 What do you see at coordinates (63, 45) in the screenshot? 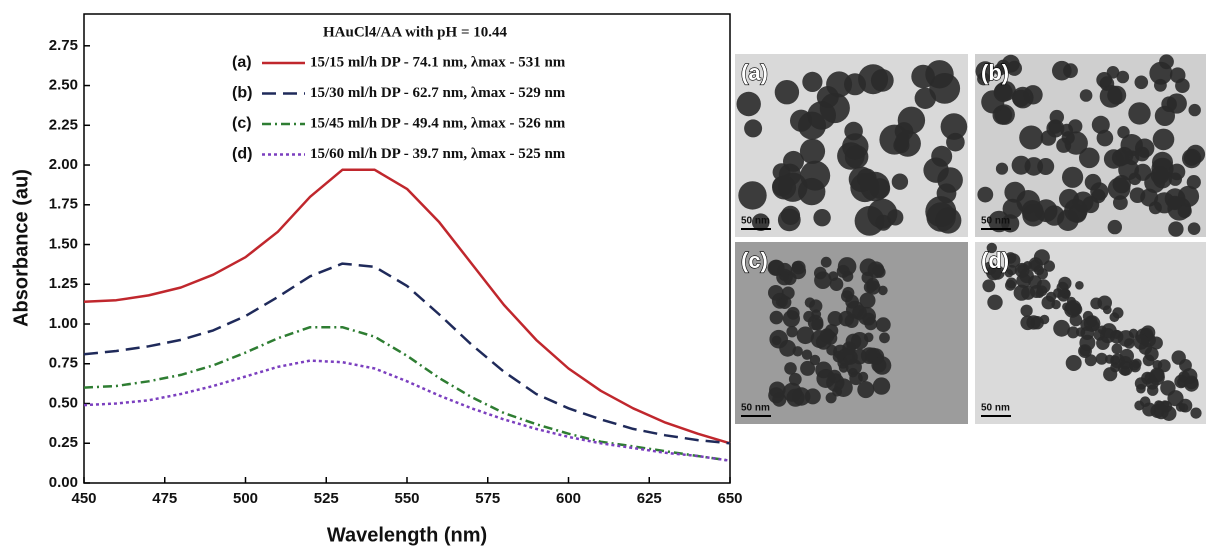
I see `y-tick-label: 2.75` at bounding box center [63, 45].